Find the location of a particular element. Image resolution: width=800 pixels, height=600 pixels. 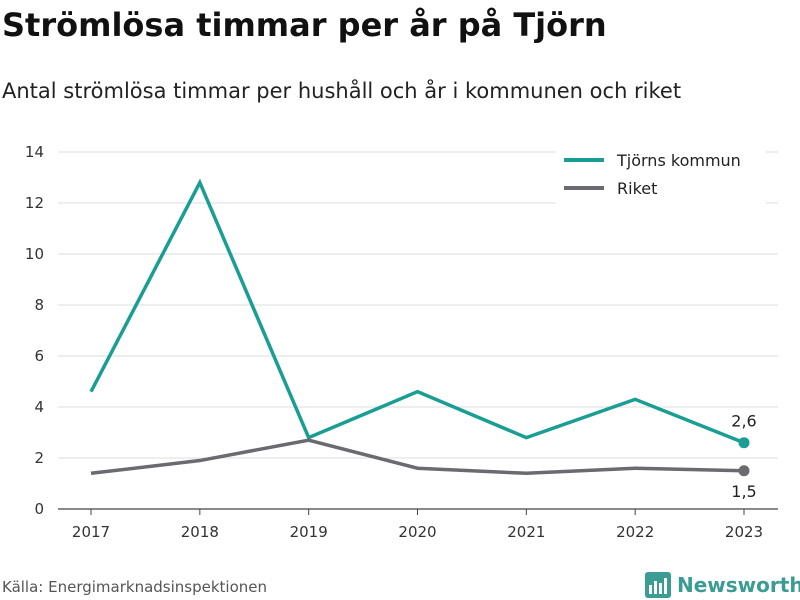

data-label: 2,6 is located at coordinates (743, 421).